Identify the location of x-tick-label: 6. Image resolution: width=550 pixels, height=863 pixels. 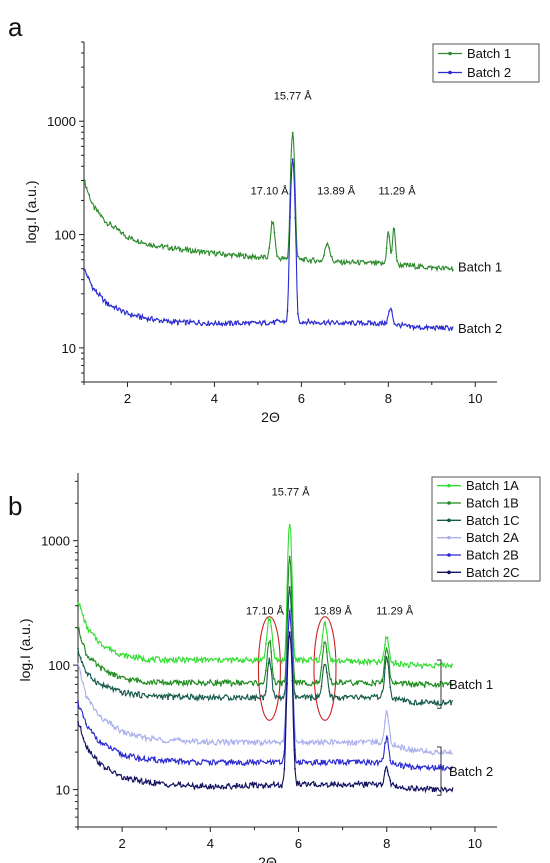
(298, 843).